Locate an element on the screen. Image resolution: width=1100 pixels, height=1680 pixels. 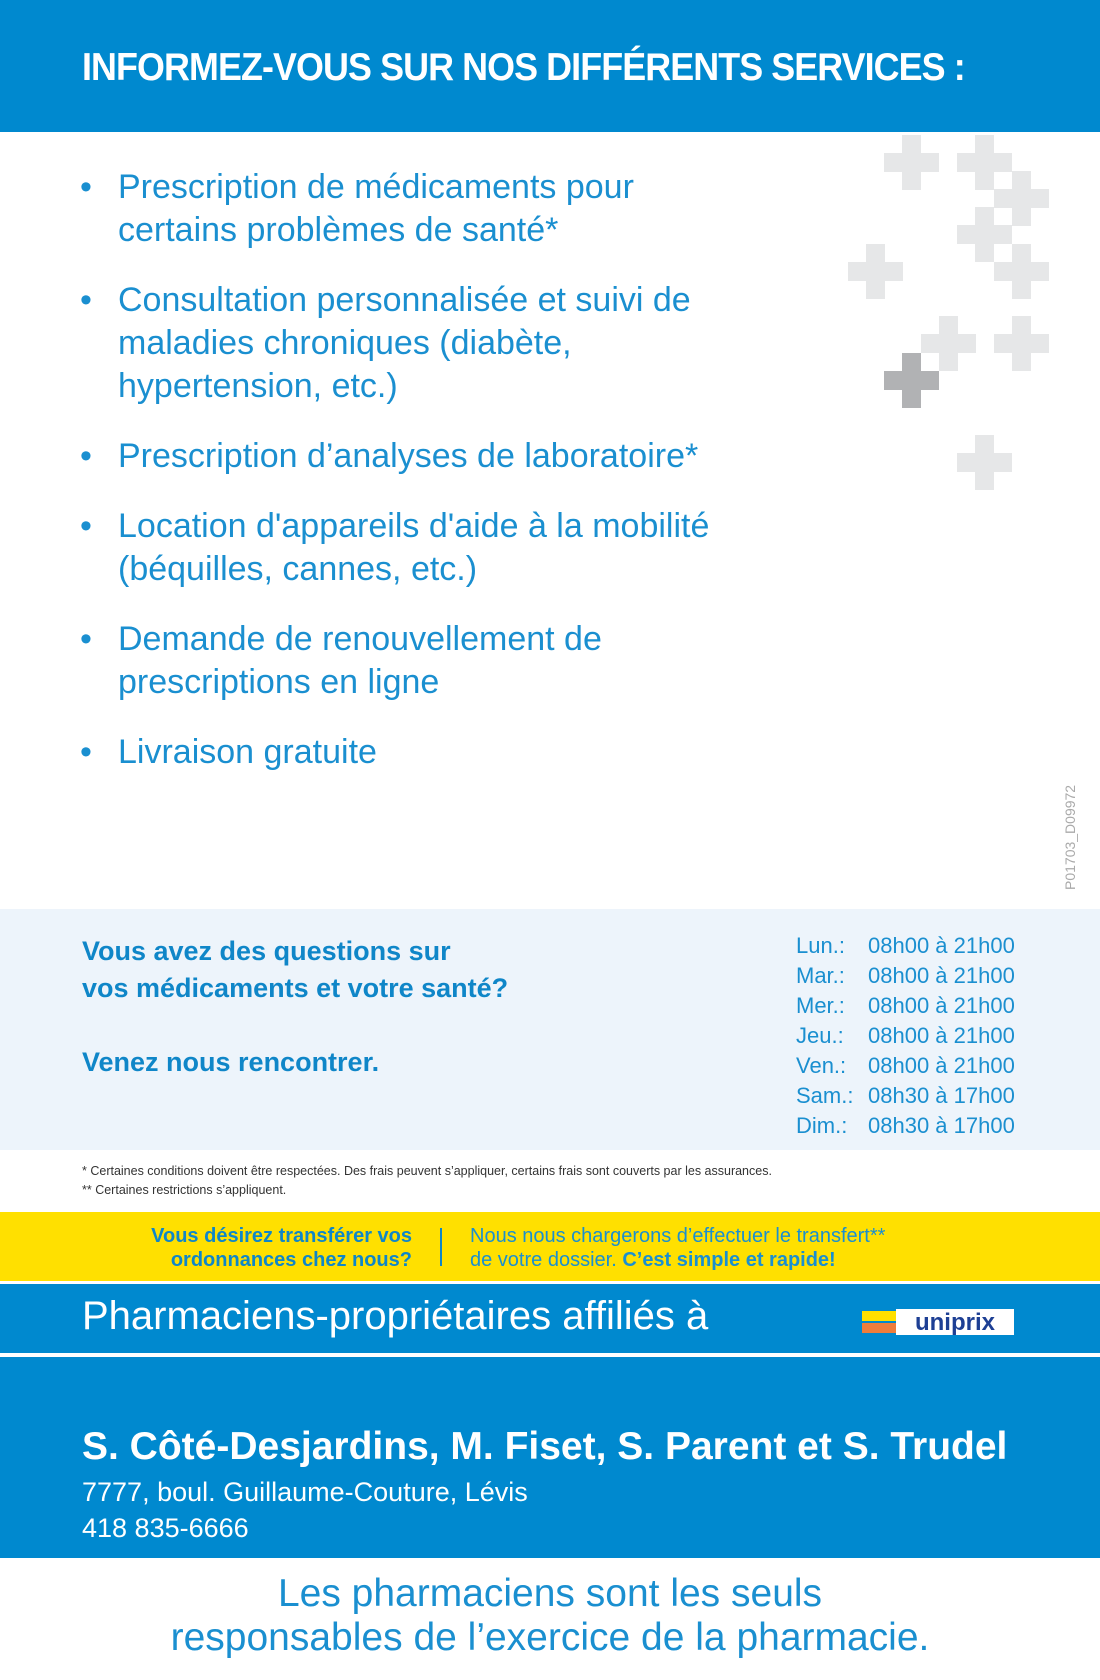
uniprix-logo: uniprix is located at coordinates (938, 1322).